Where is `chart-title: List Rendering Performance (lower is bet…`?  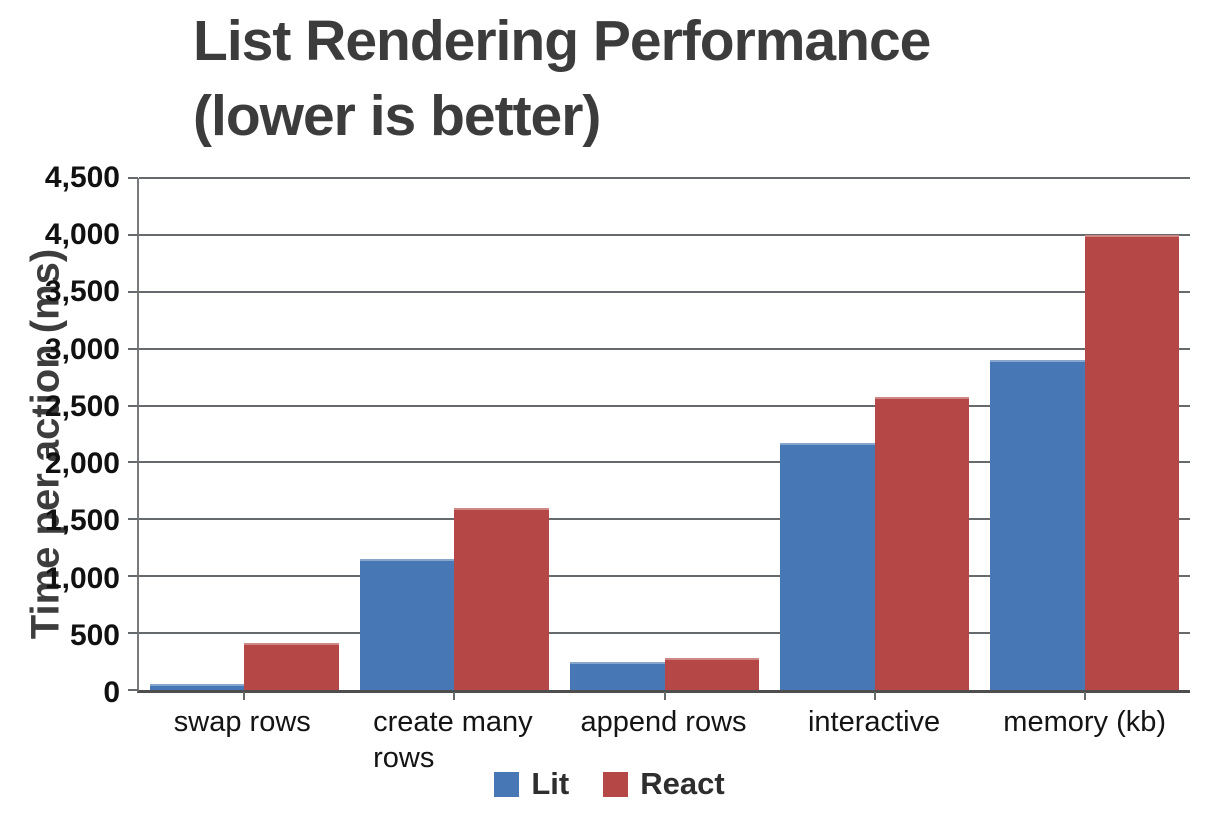 chart-title: List Rendering Performance (lower is bet… is located at coordinates (562, 79).